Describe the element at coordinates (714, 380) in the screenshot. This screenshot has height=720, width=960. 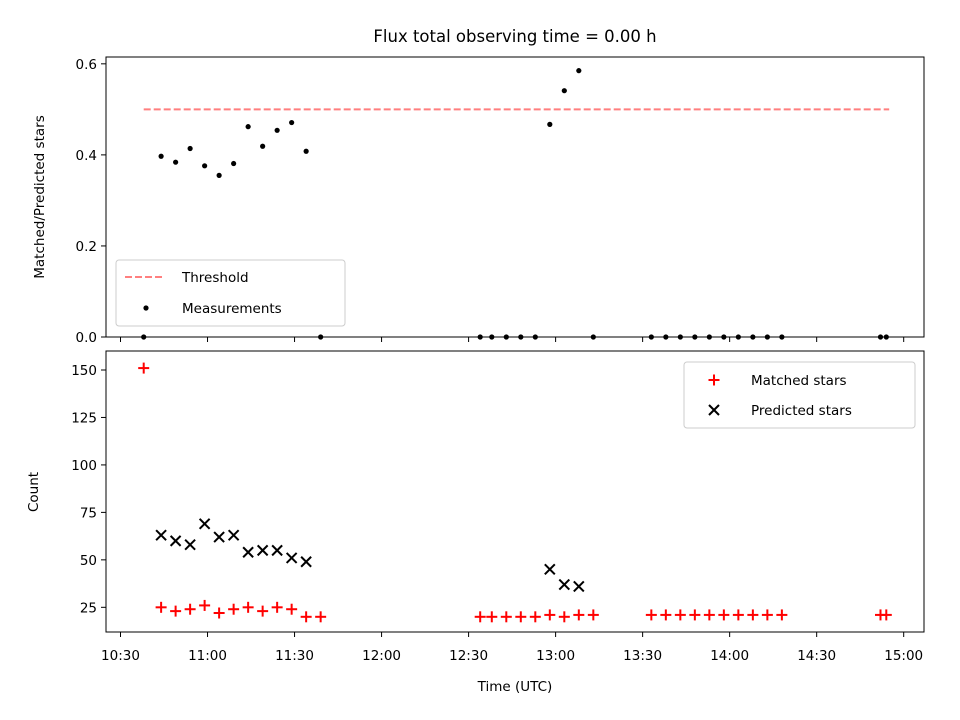
I see `legend-matched-swatch` at that location.